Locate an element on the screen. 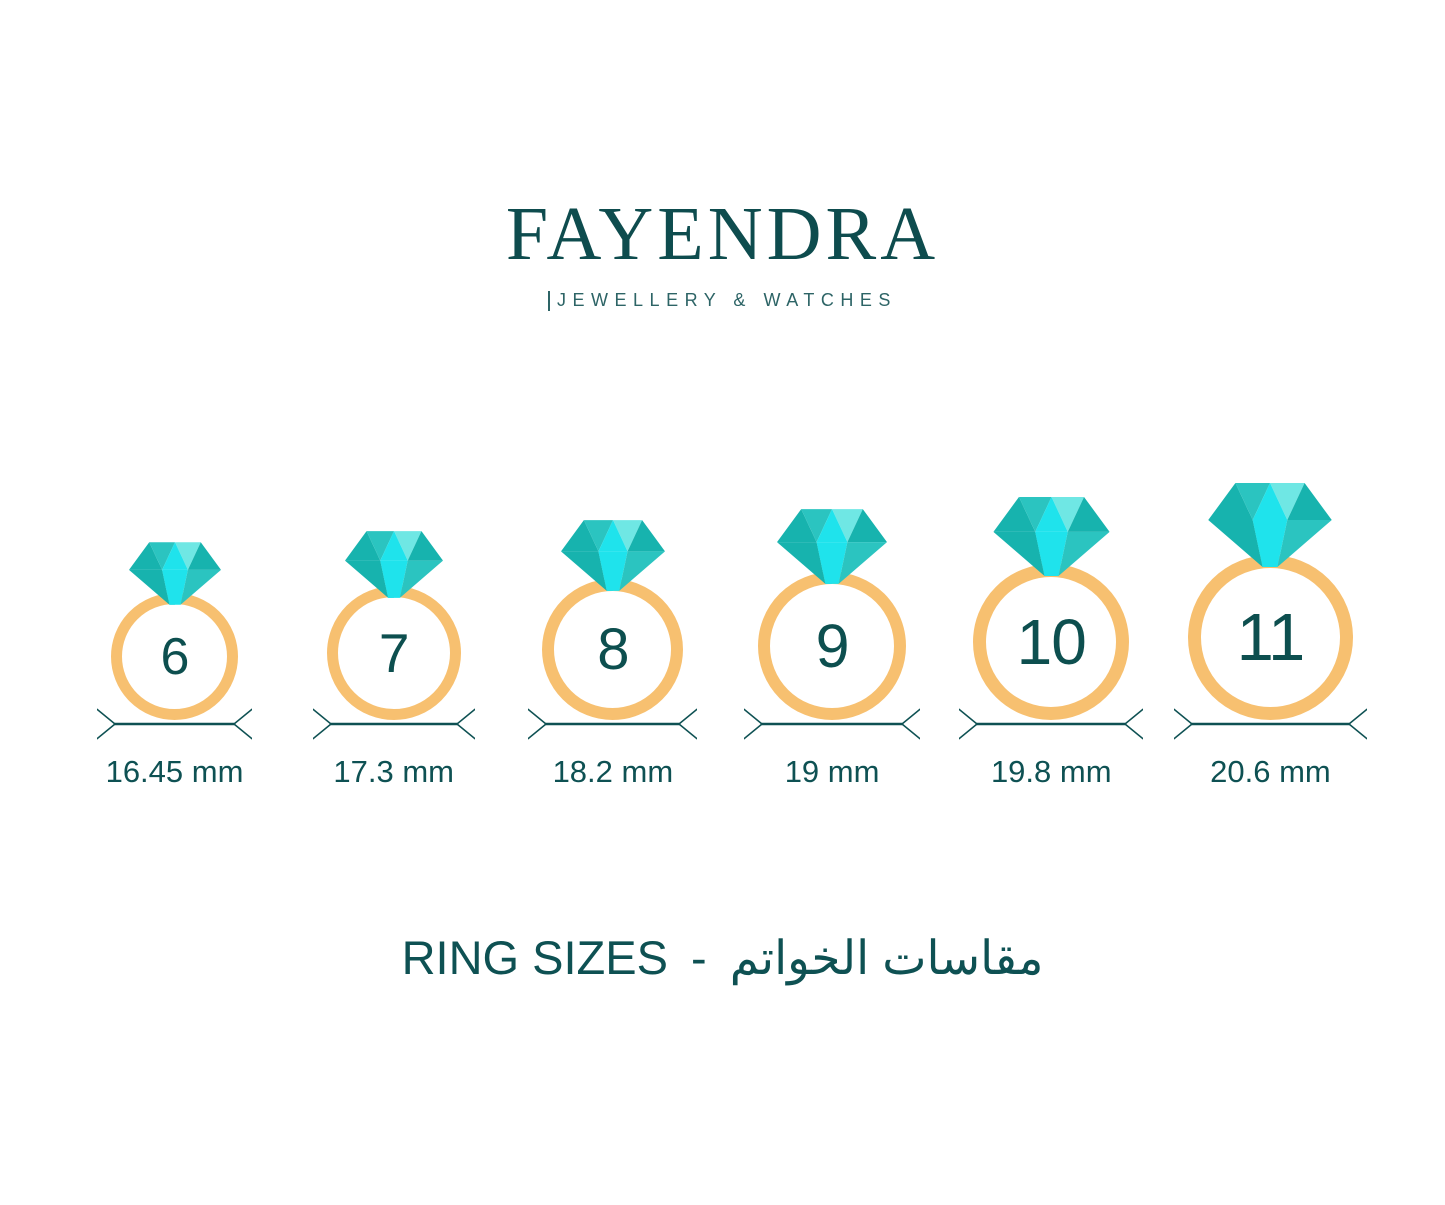  measurement-item: 20.6 mm is located at coordinates (1270, 746).